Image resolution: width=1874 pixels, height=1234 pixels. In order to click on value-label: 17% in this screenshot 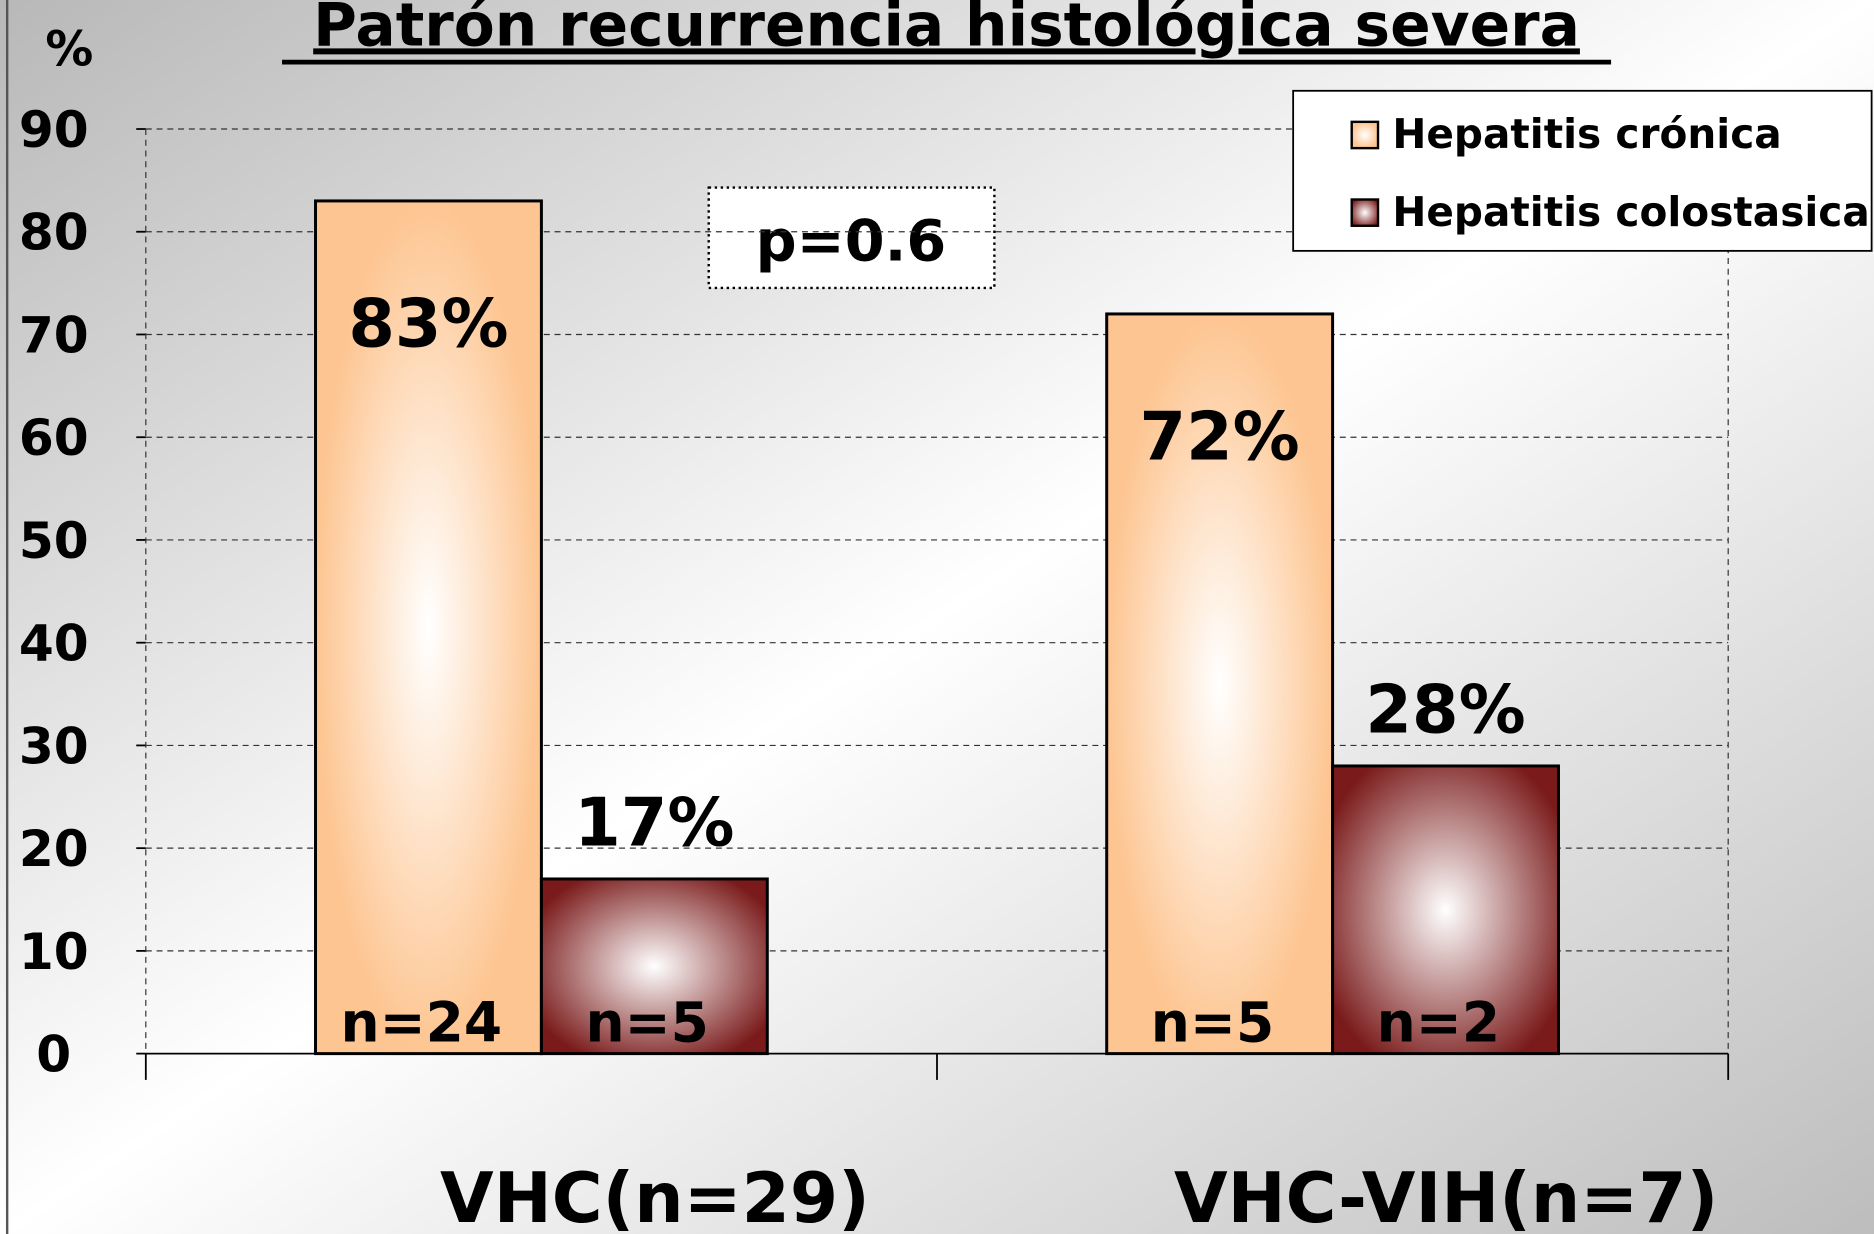, I will do `click(654, 823)`.